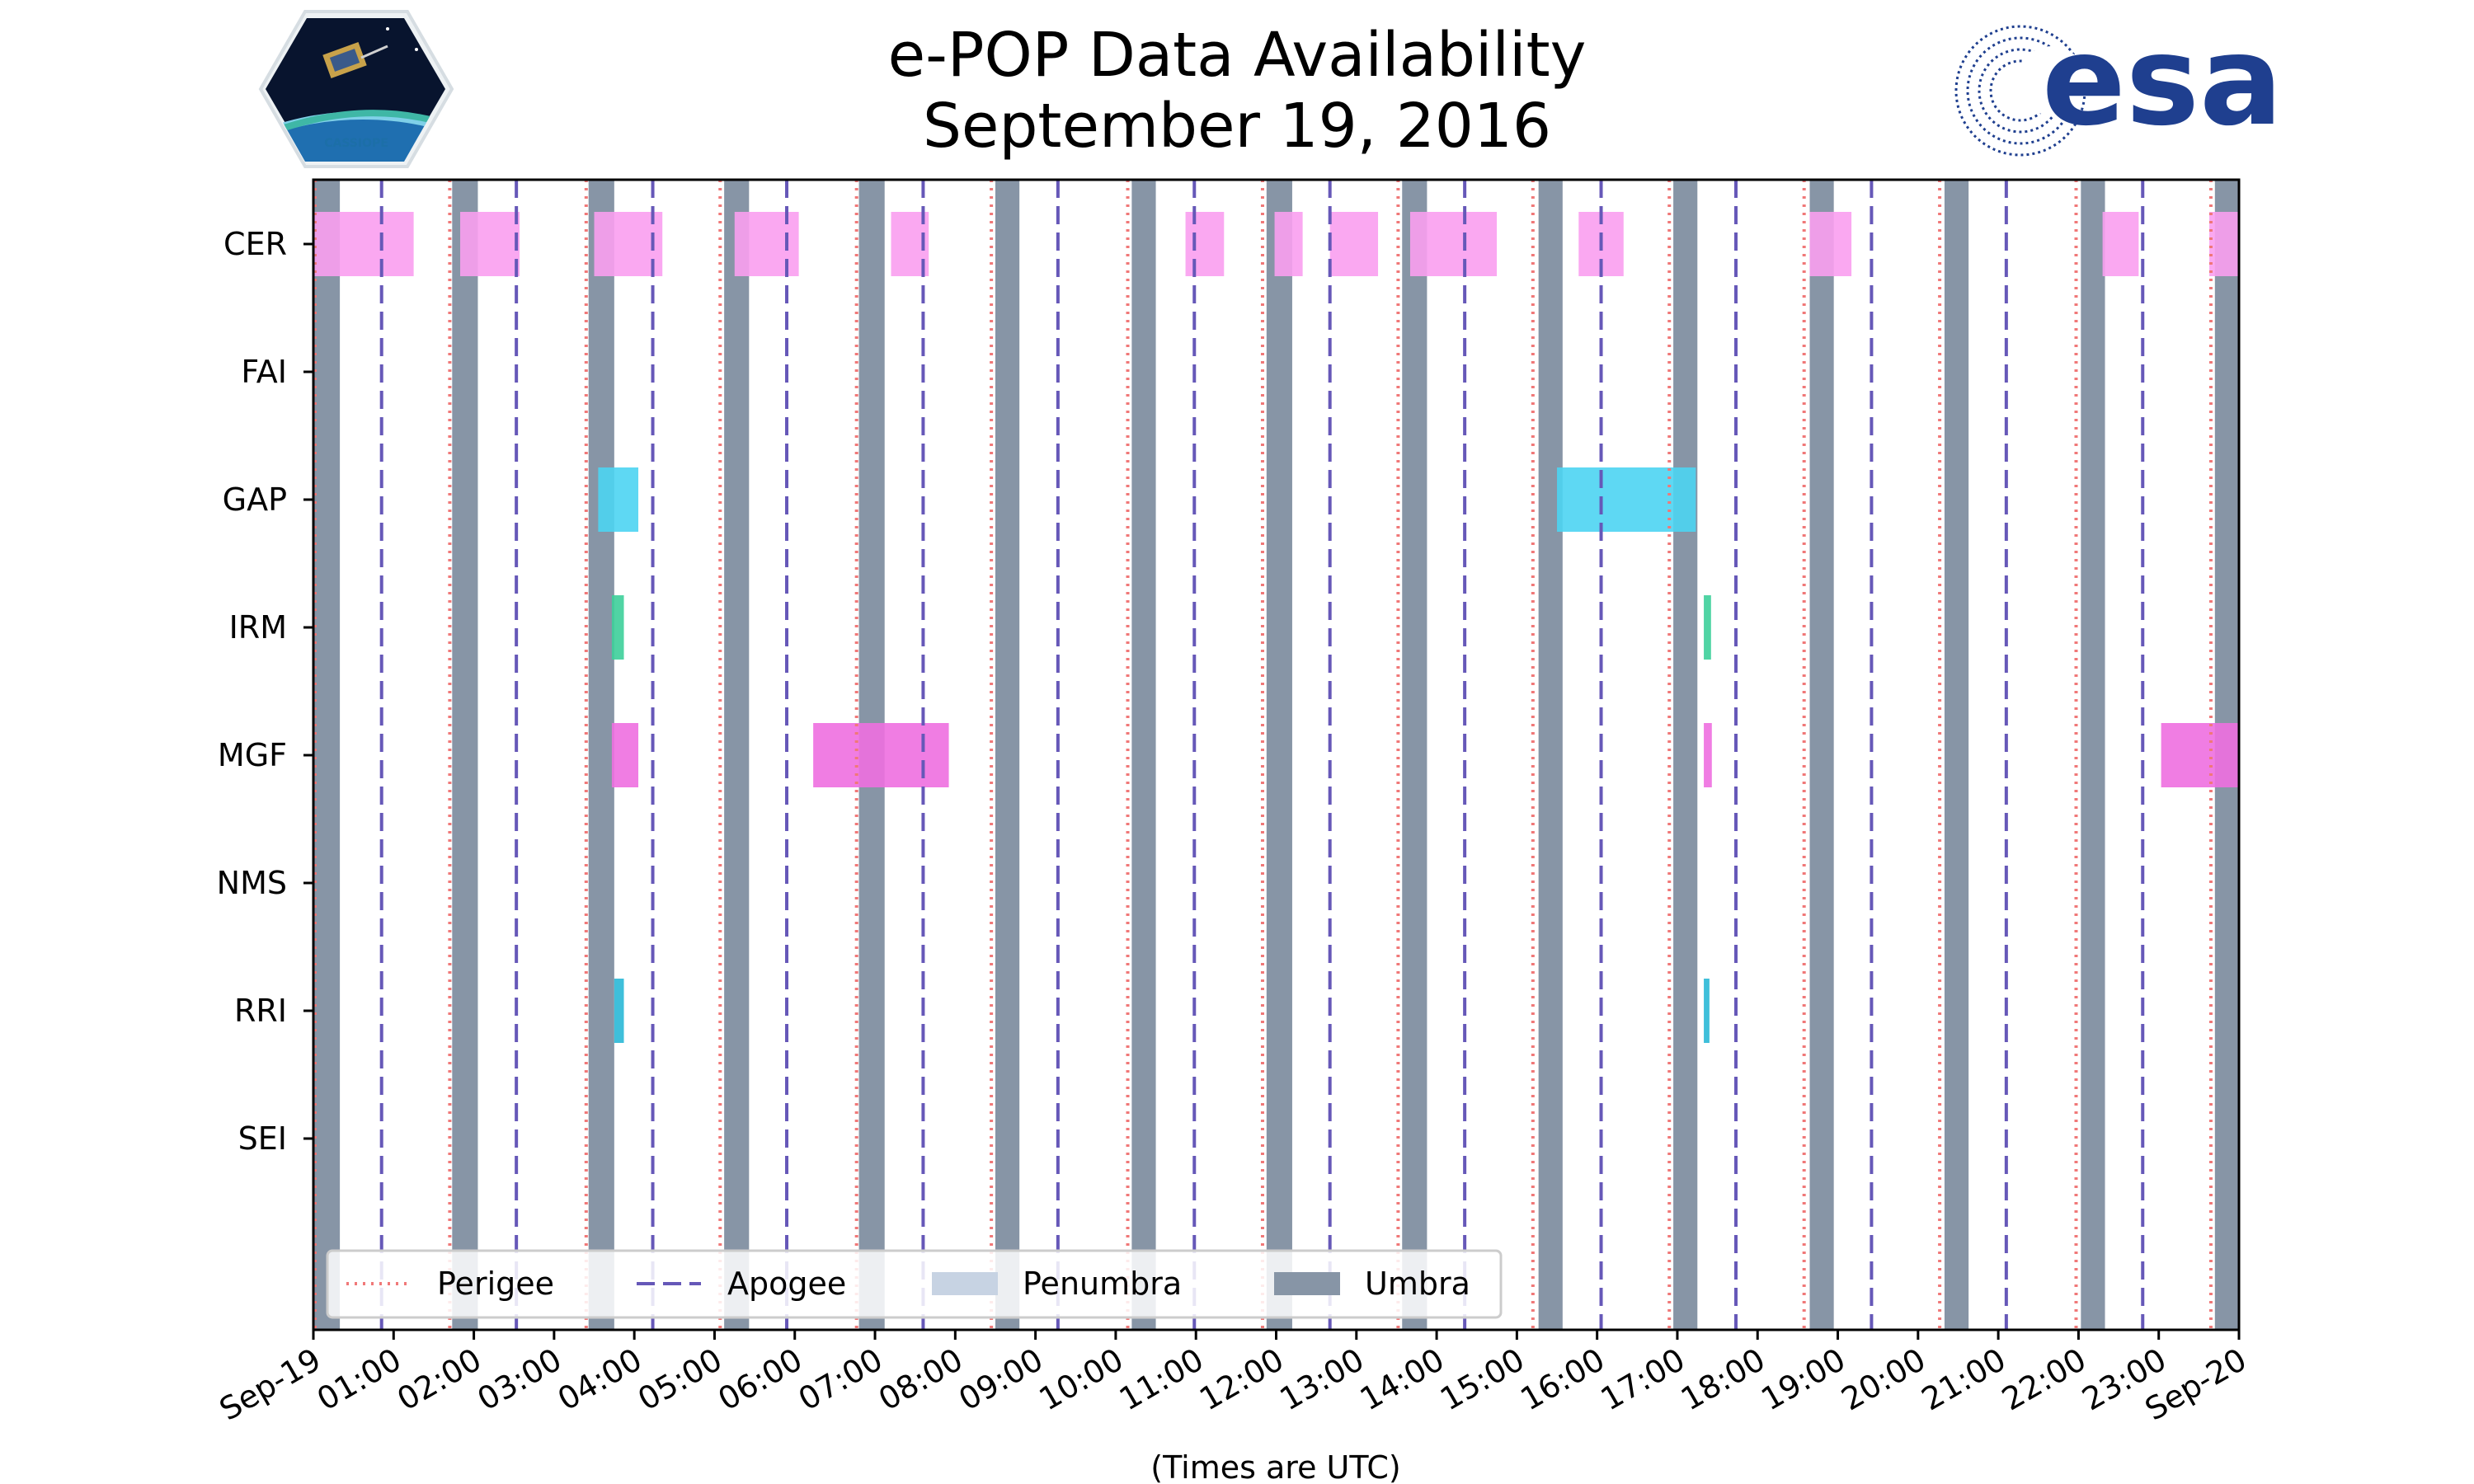 This screenshot has width=2474, height=1484. Describe the element at coordinates (2044, 1379) in the screenshot. I see `x-tick-label: 22:00` at that location.